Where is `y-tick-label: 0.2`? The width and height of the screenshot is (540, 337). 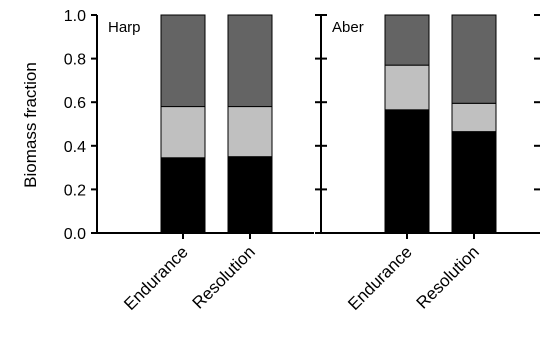 y-tick-label: 0.2 is located at coordinates (75, 190).